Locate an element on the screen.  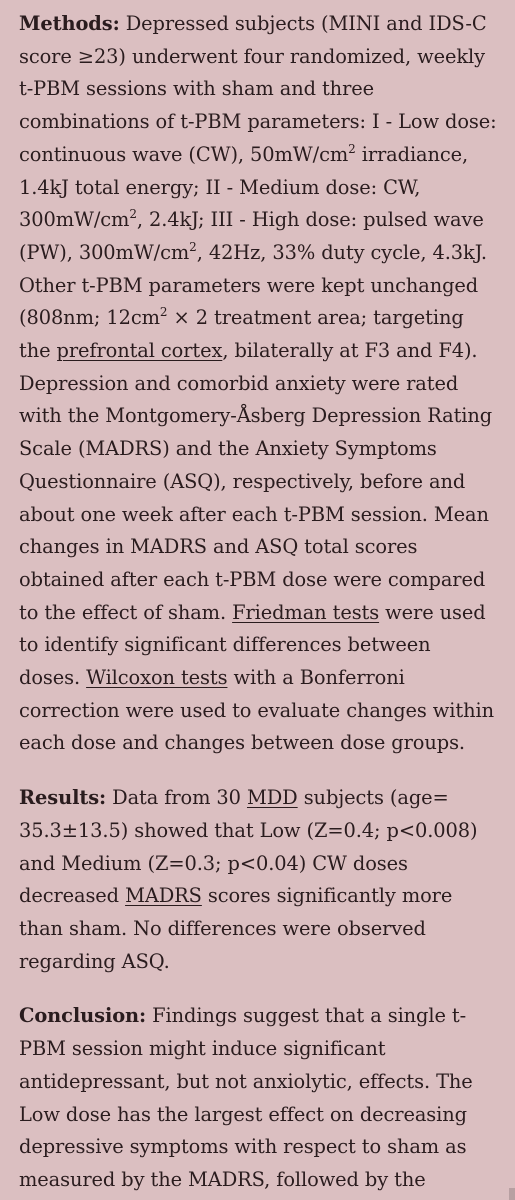
results-heading: Results: is located at coordinates (62, 797).